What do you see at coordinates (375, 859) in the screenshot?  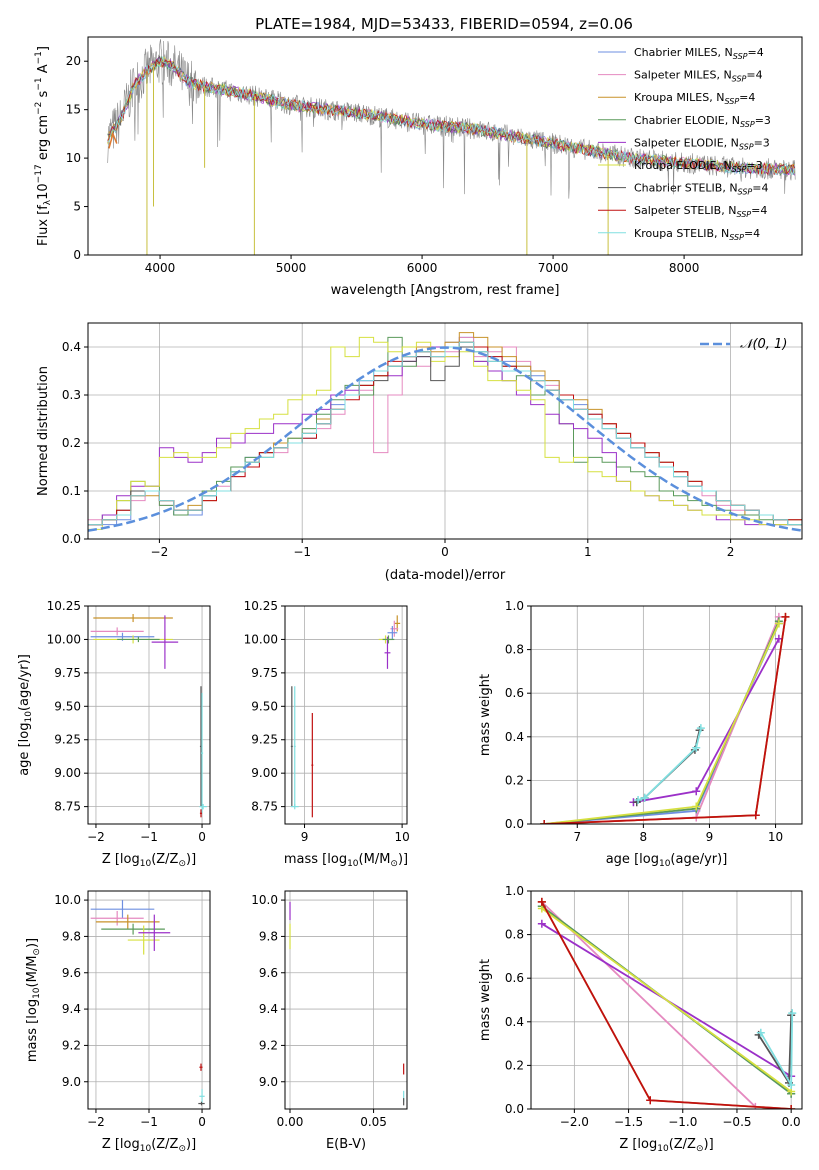 I see `x-axis-label-part: (M/M` at bounding box center [375, 859].